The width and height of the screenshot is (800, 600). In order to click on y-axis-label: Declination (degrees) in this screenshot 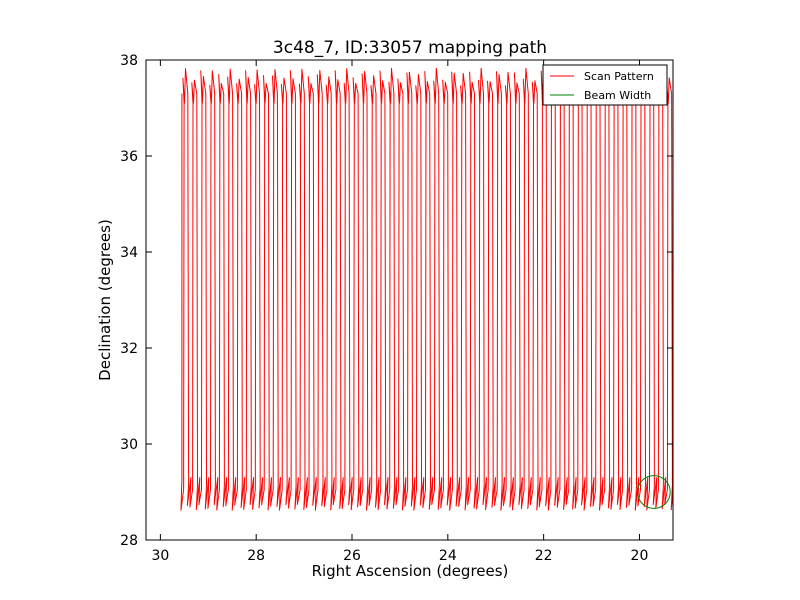, I will do `click(105, 300)`.